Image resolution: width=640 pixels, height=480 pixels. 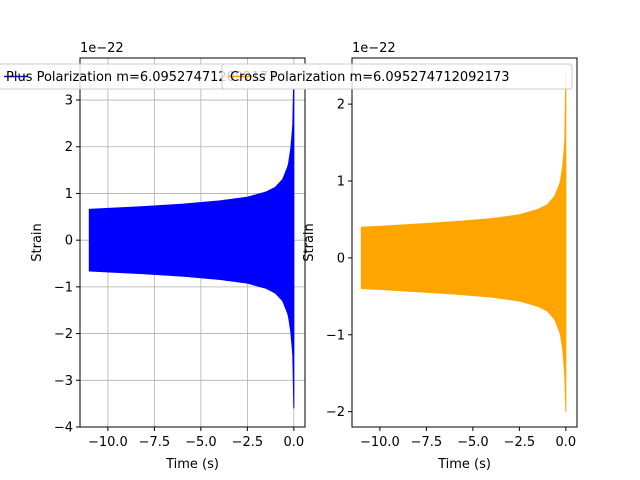 I want to click on legend-box, so click(x=397, y=76).